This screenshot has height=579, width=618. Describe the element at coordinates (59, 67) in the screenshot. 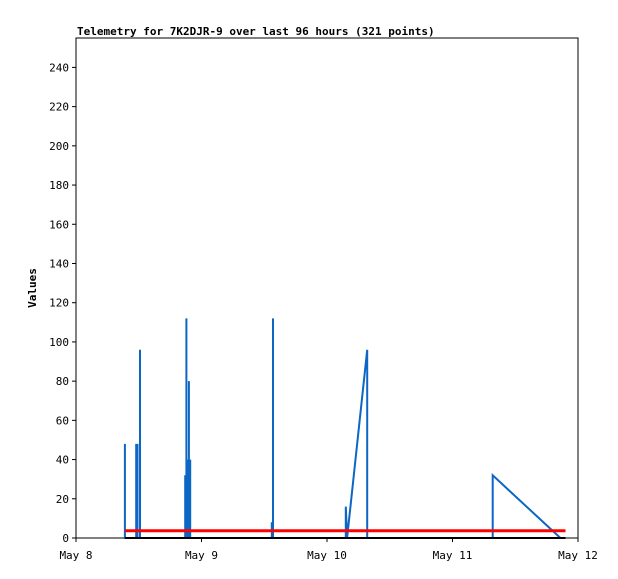

I see `y-tick-label-240: 240` at that location.